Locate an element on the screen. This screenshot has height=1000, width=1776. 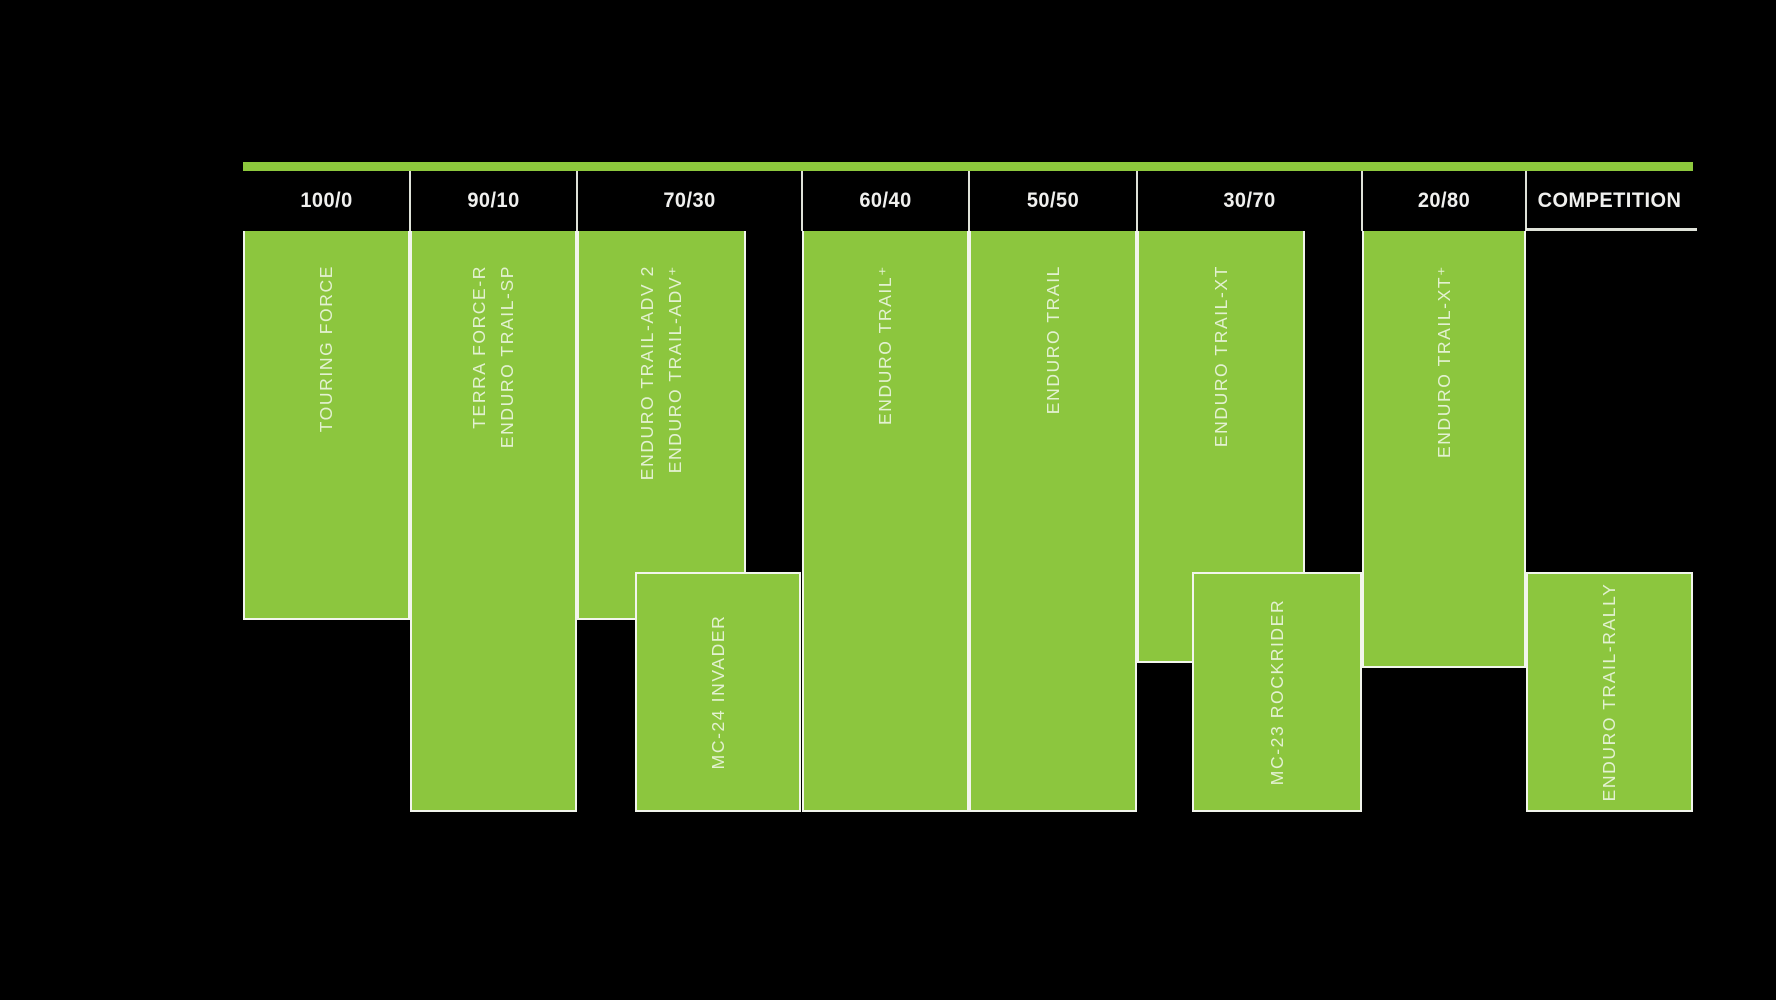
product-label-group: ENDURO TRAIL-XT⁺ is located at coordinates (1444, 361).